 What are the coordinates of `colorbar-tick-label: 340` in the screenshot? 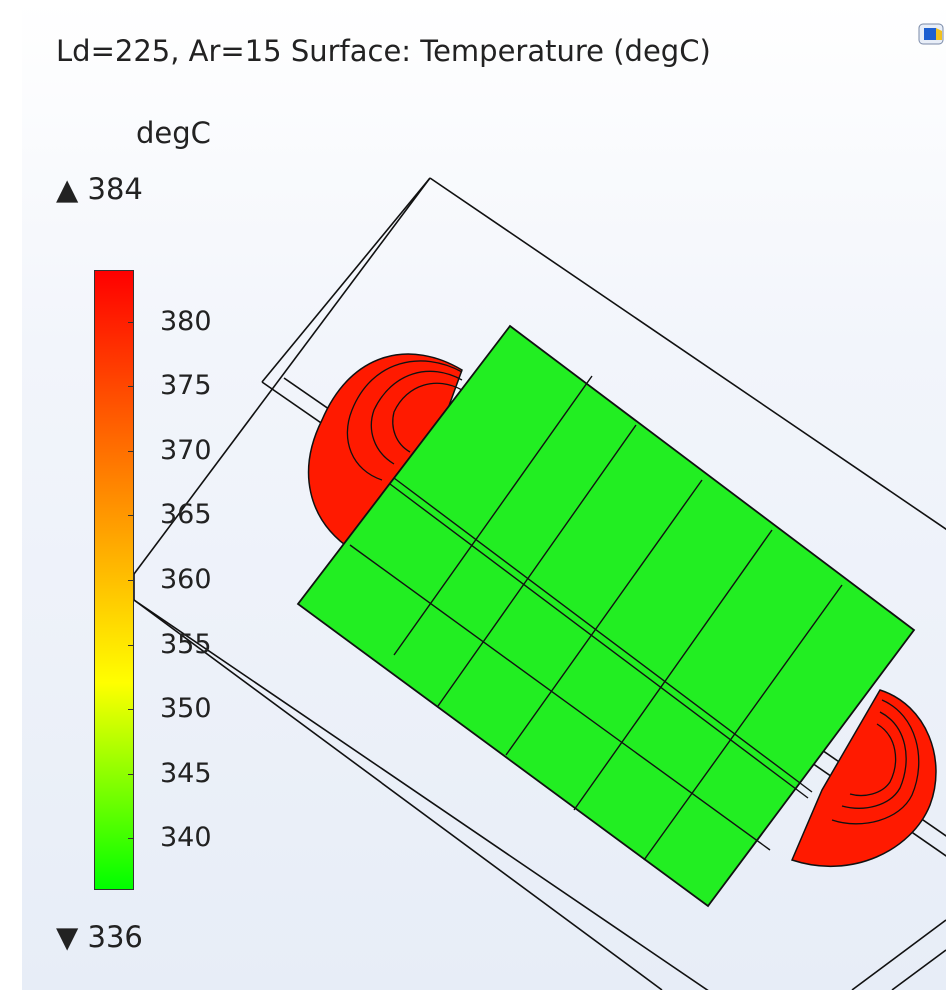 It's located at (186, 838).